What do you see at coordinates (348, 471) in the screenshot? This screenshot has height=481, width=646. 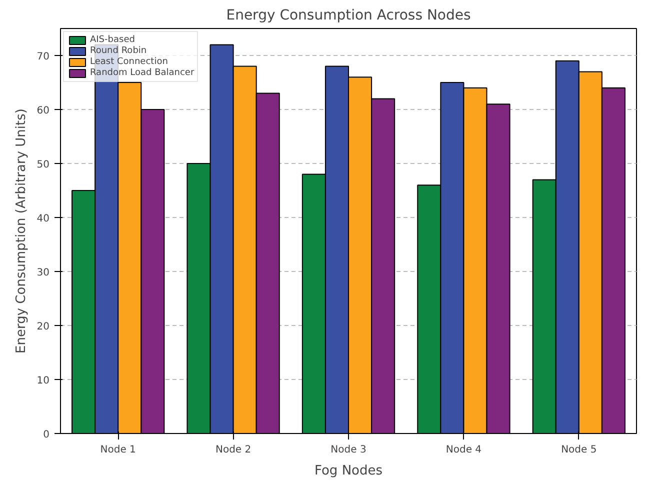 I see `x-axis-title: Fog Nodes` at bounding box center [348, 471].